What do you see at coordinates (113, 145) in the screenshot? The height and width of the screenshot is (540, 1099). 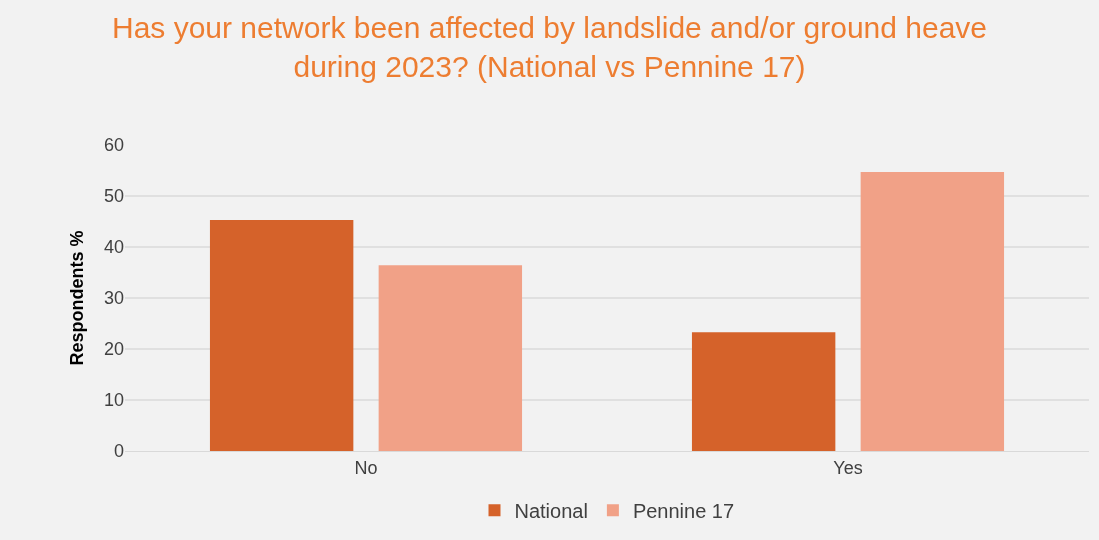 I see `y-tick-label: 60` at bounding box center [113, 145].